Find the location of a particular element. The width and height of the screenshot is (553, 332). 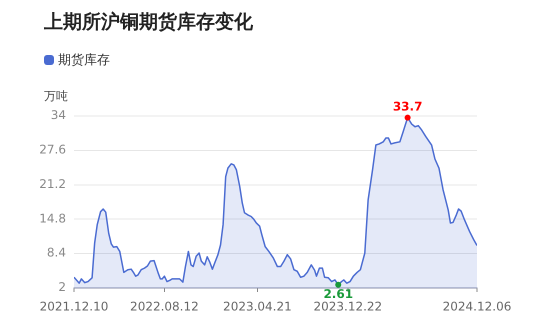

y-tick-label: 8.4 is located at coordinates (56, 253).